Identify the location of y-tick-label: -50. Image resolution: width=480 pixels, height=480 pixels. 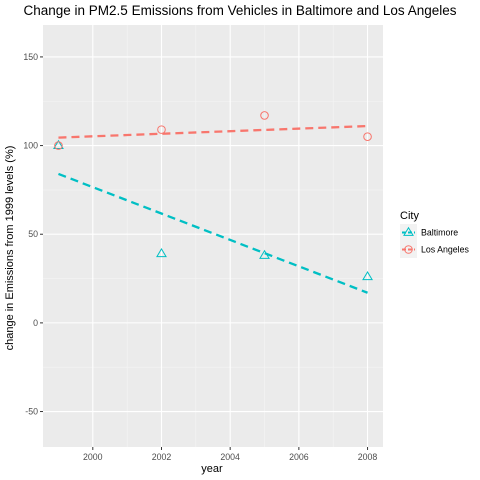
(31, 412).